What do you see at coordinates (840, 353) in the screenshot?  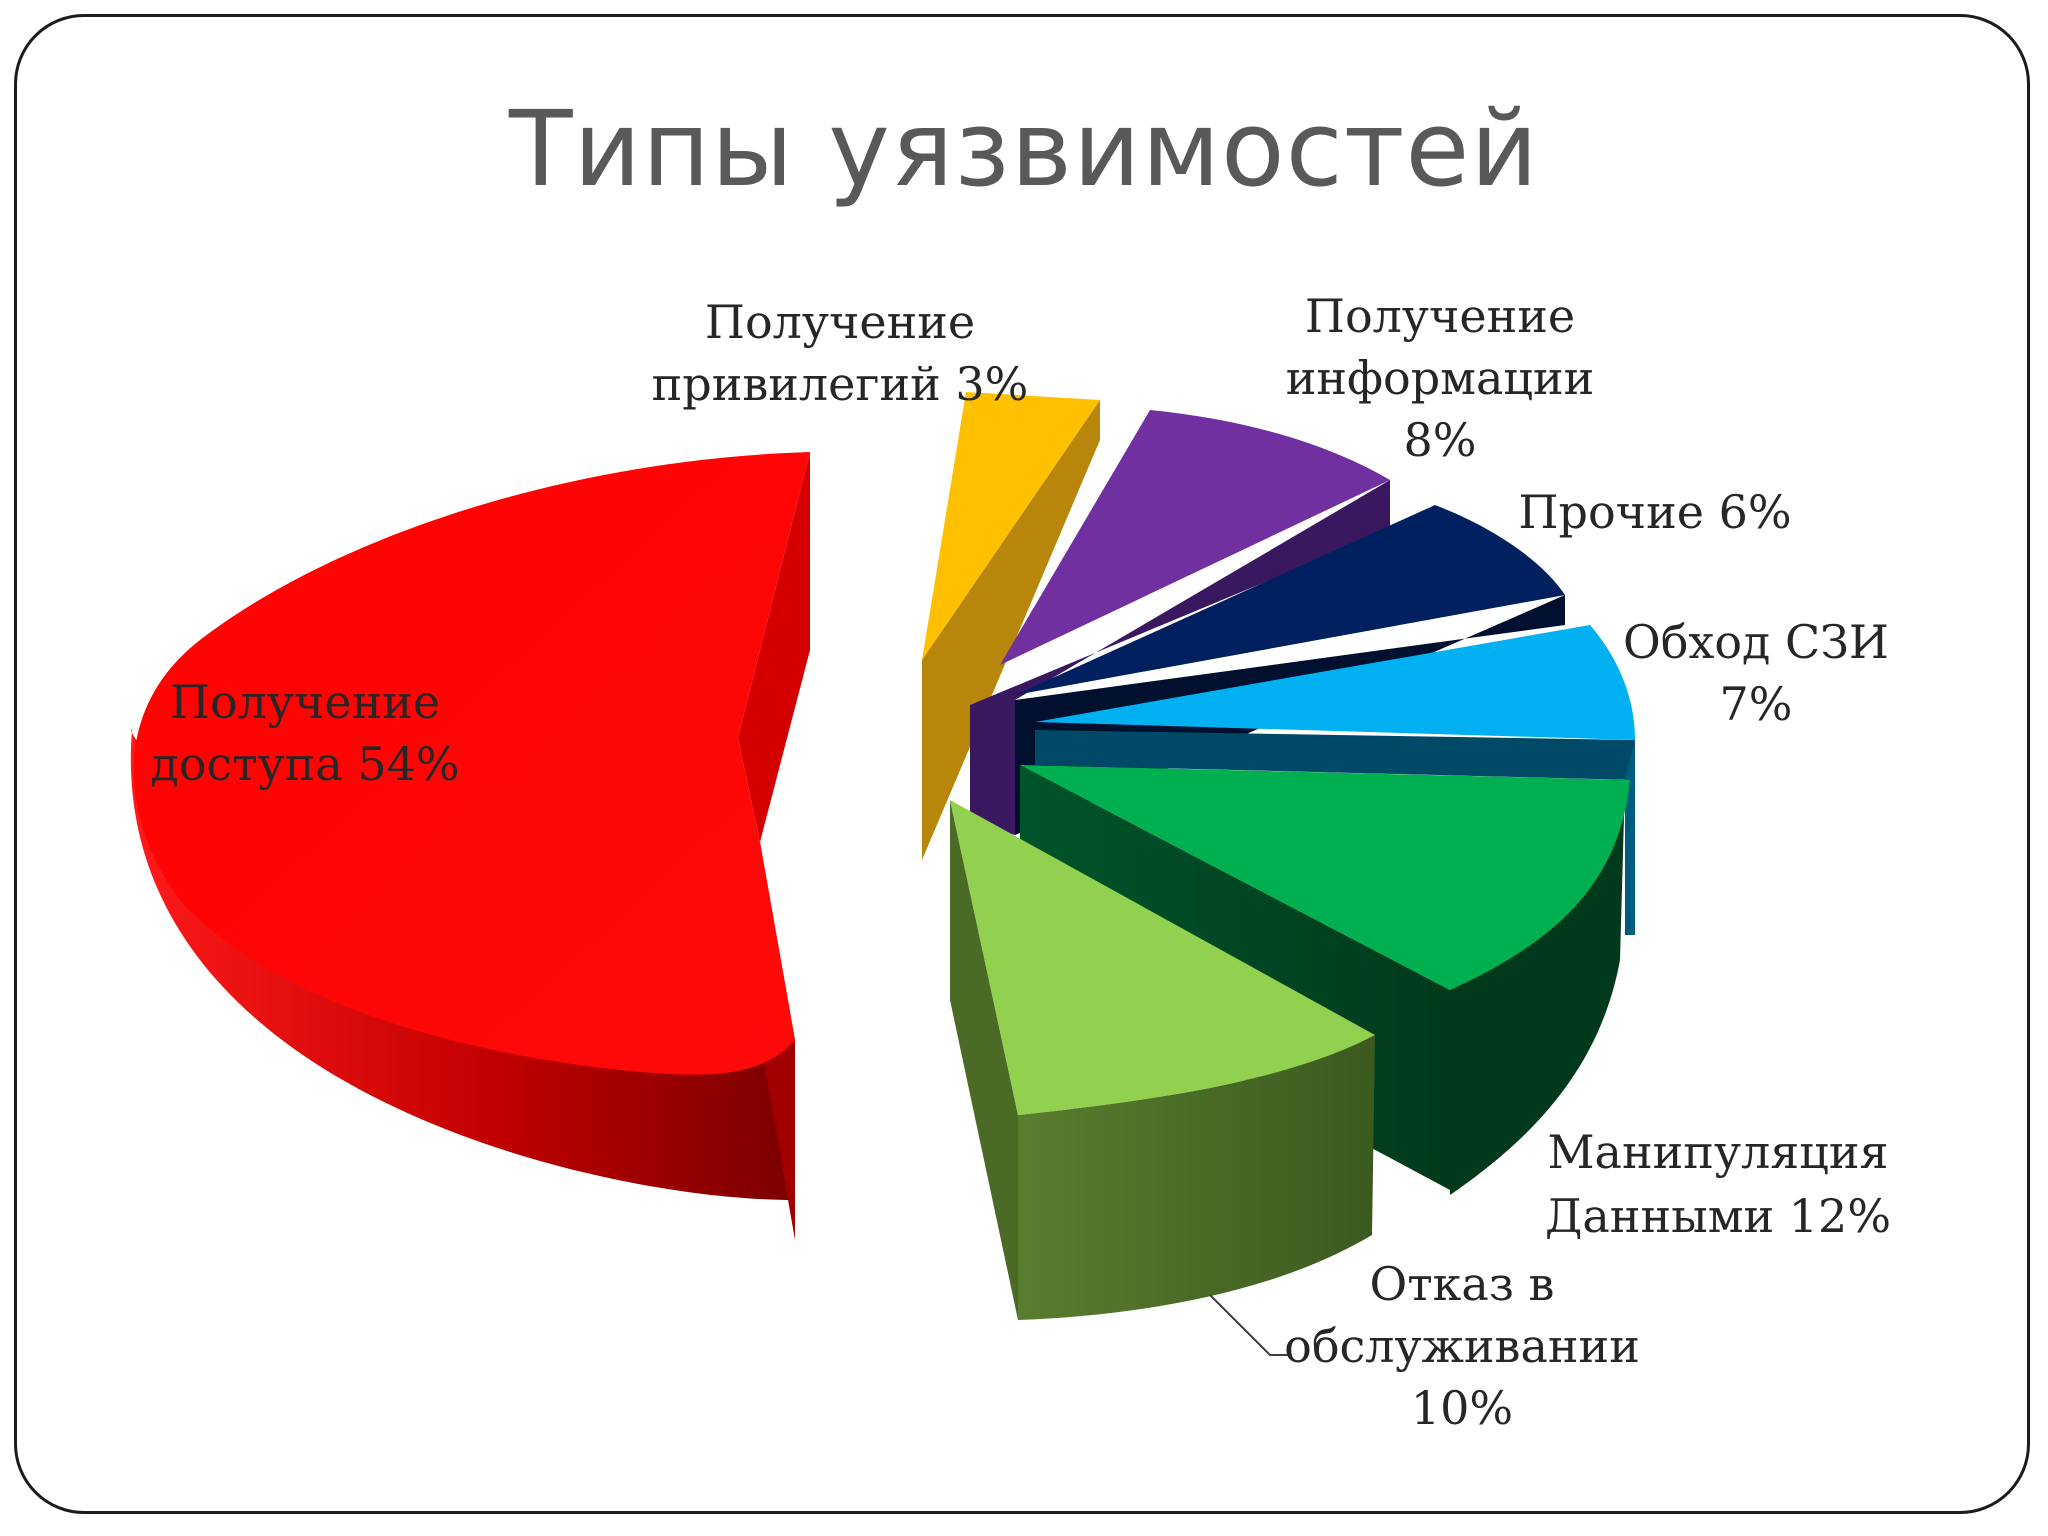 I see `label-privileges: Получение привилегий 3%` at bounding box center [840, 353].